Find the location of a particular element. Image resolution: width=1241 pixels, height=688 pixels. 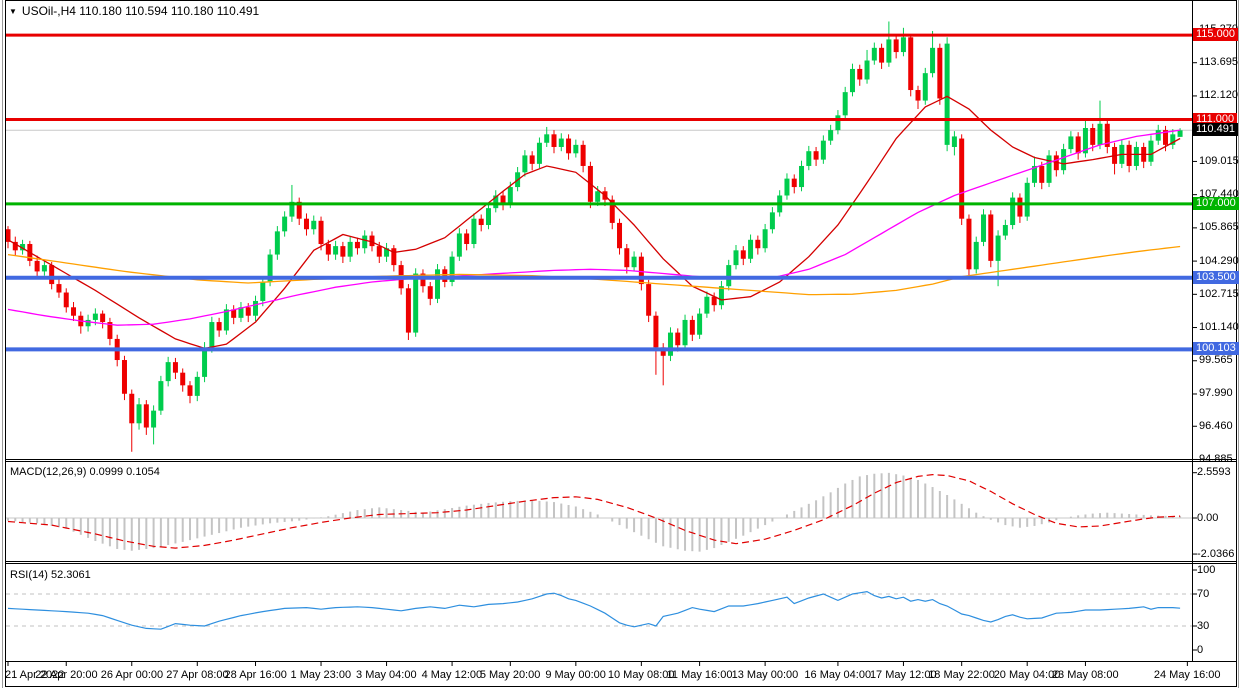

time-tick-label: 10 May 08:00 is located at coordinates (641, 675).